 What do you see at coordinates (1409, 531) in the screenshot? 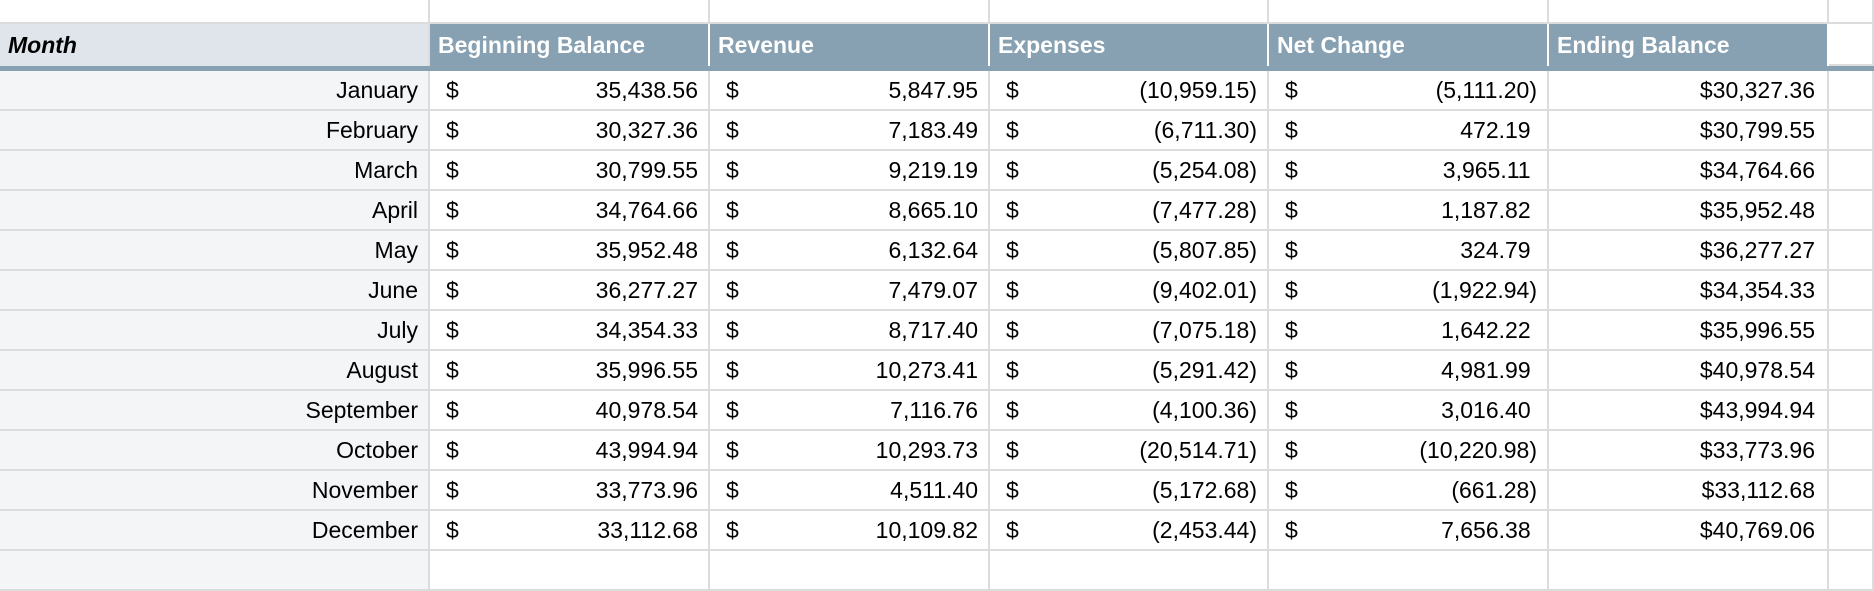
I see `net-change-cell: $7,656.38` at bounding box center [1409, 531].